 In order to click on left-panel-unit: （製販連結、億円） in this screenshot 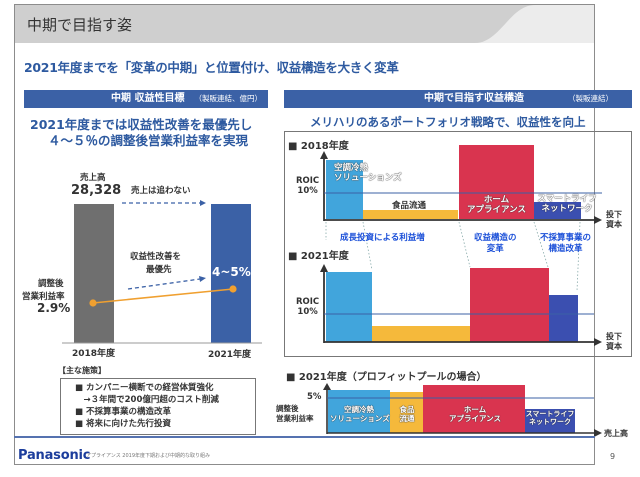, I will do `click(228, 98)`.